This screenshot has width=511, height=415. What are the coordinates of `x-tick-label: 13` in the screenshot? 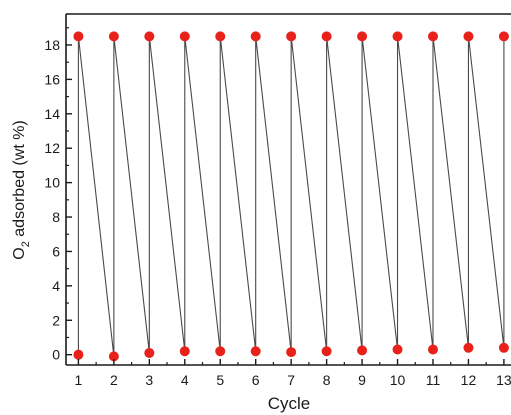 It's located at (503, 380).